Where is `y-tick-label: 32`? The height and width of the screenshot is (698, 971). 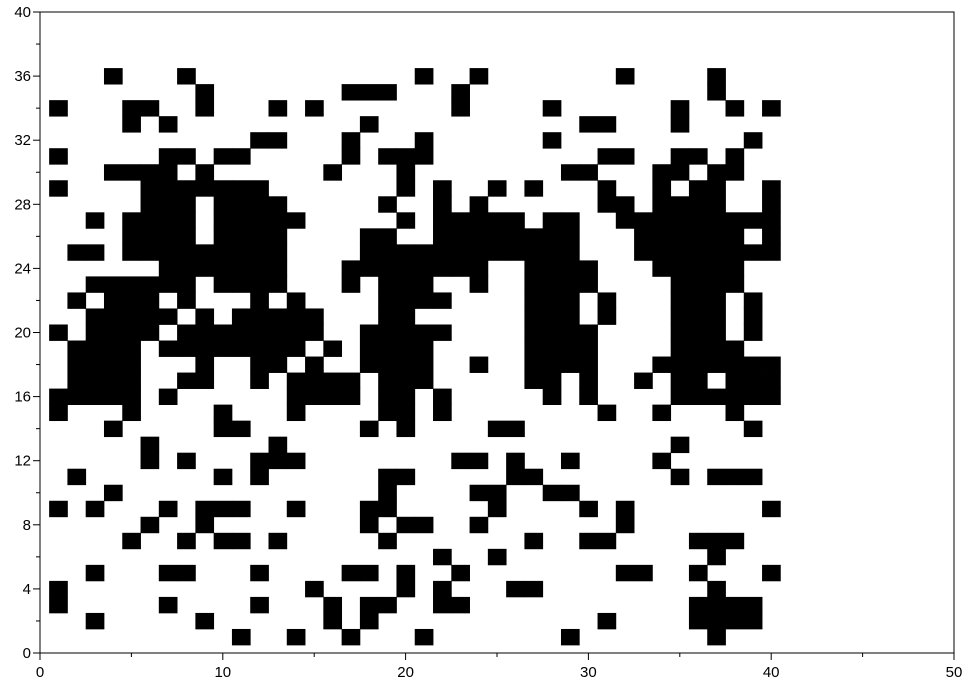
y-tick-label: 32 is located at coordinates (22, 140).